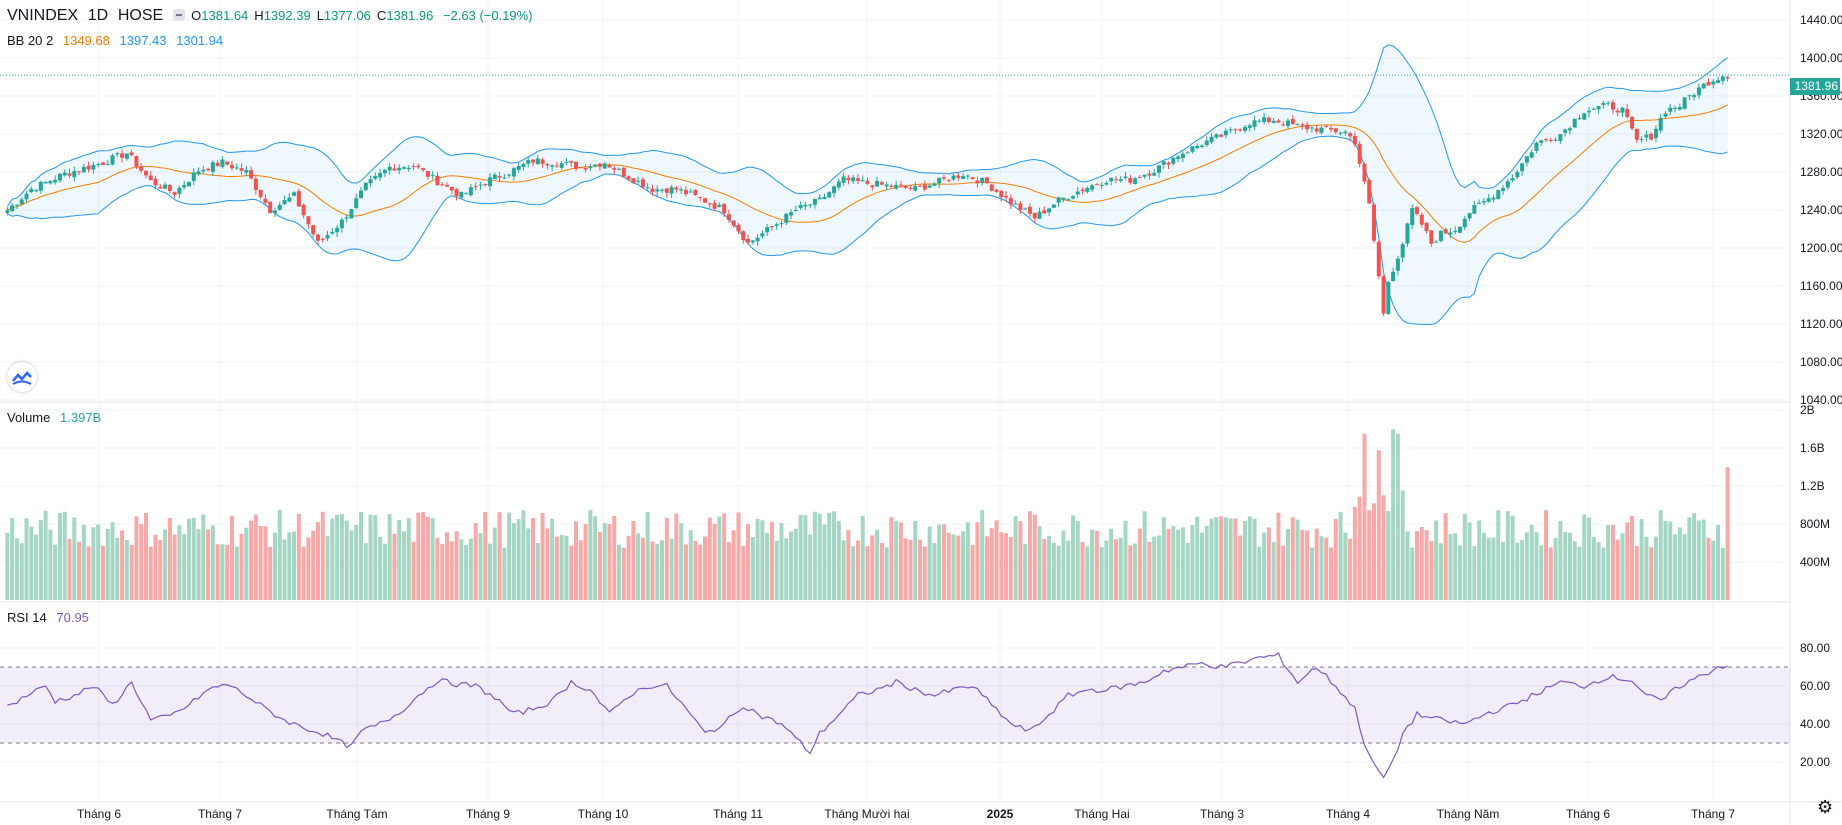 The image size is (1842, 825). What do you see at coordinates (347, 15) in the screenshot?
I see `low-value: 1377.06` at bounding box center [347, 15].